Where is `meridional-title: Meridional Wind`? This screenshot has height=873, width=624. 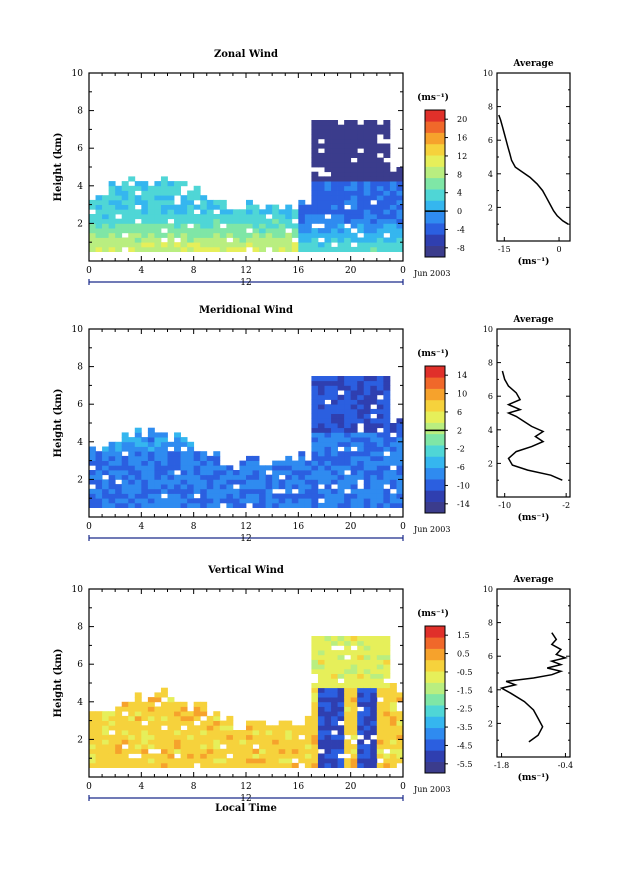 meridional-title: Meridional Wind is located at coordinates (246, 310).